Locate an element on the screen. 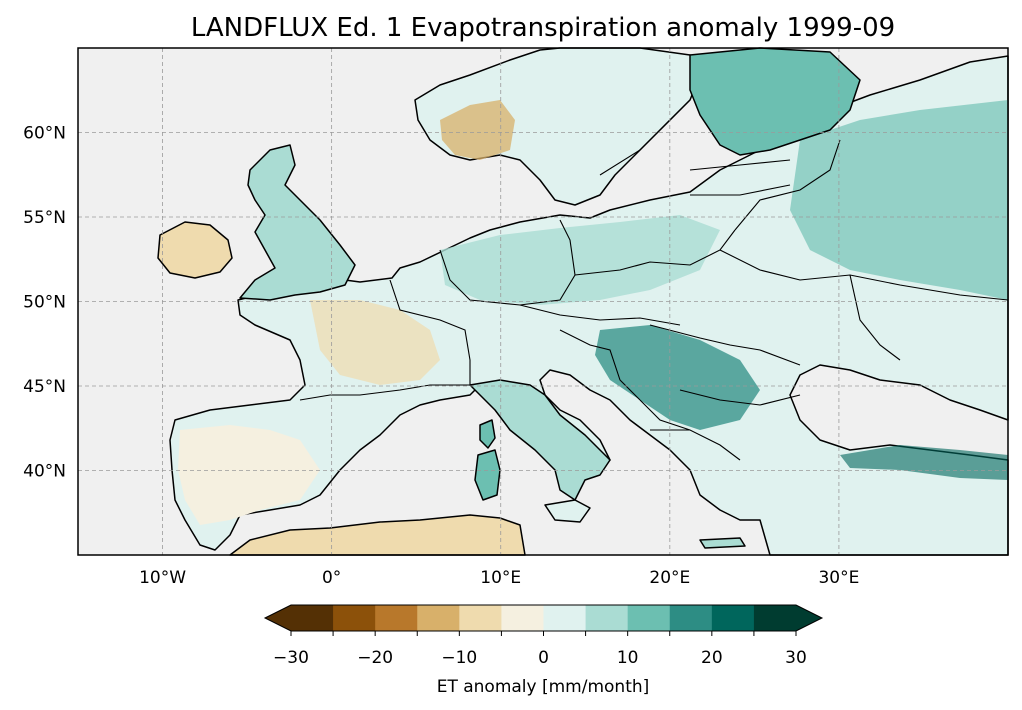 Image resolution: width=1022 pixels, height=710 pixels. lat-tick-label: 60°N is located at coordinates (44, 134).